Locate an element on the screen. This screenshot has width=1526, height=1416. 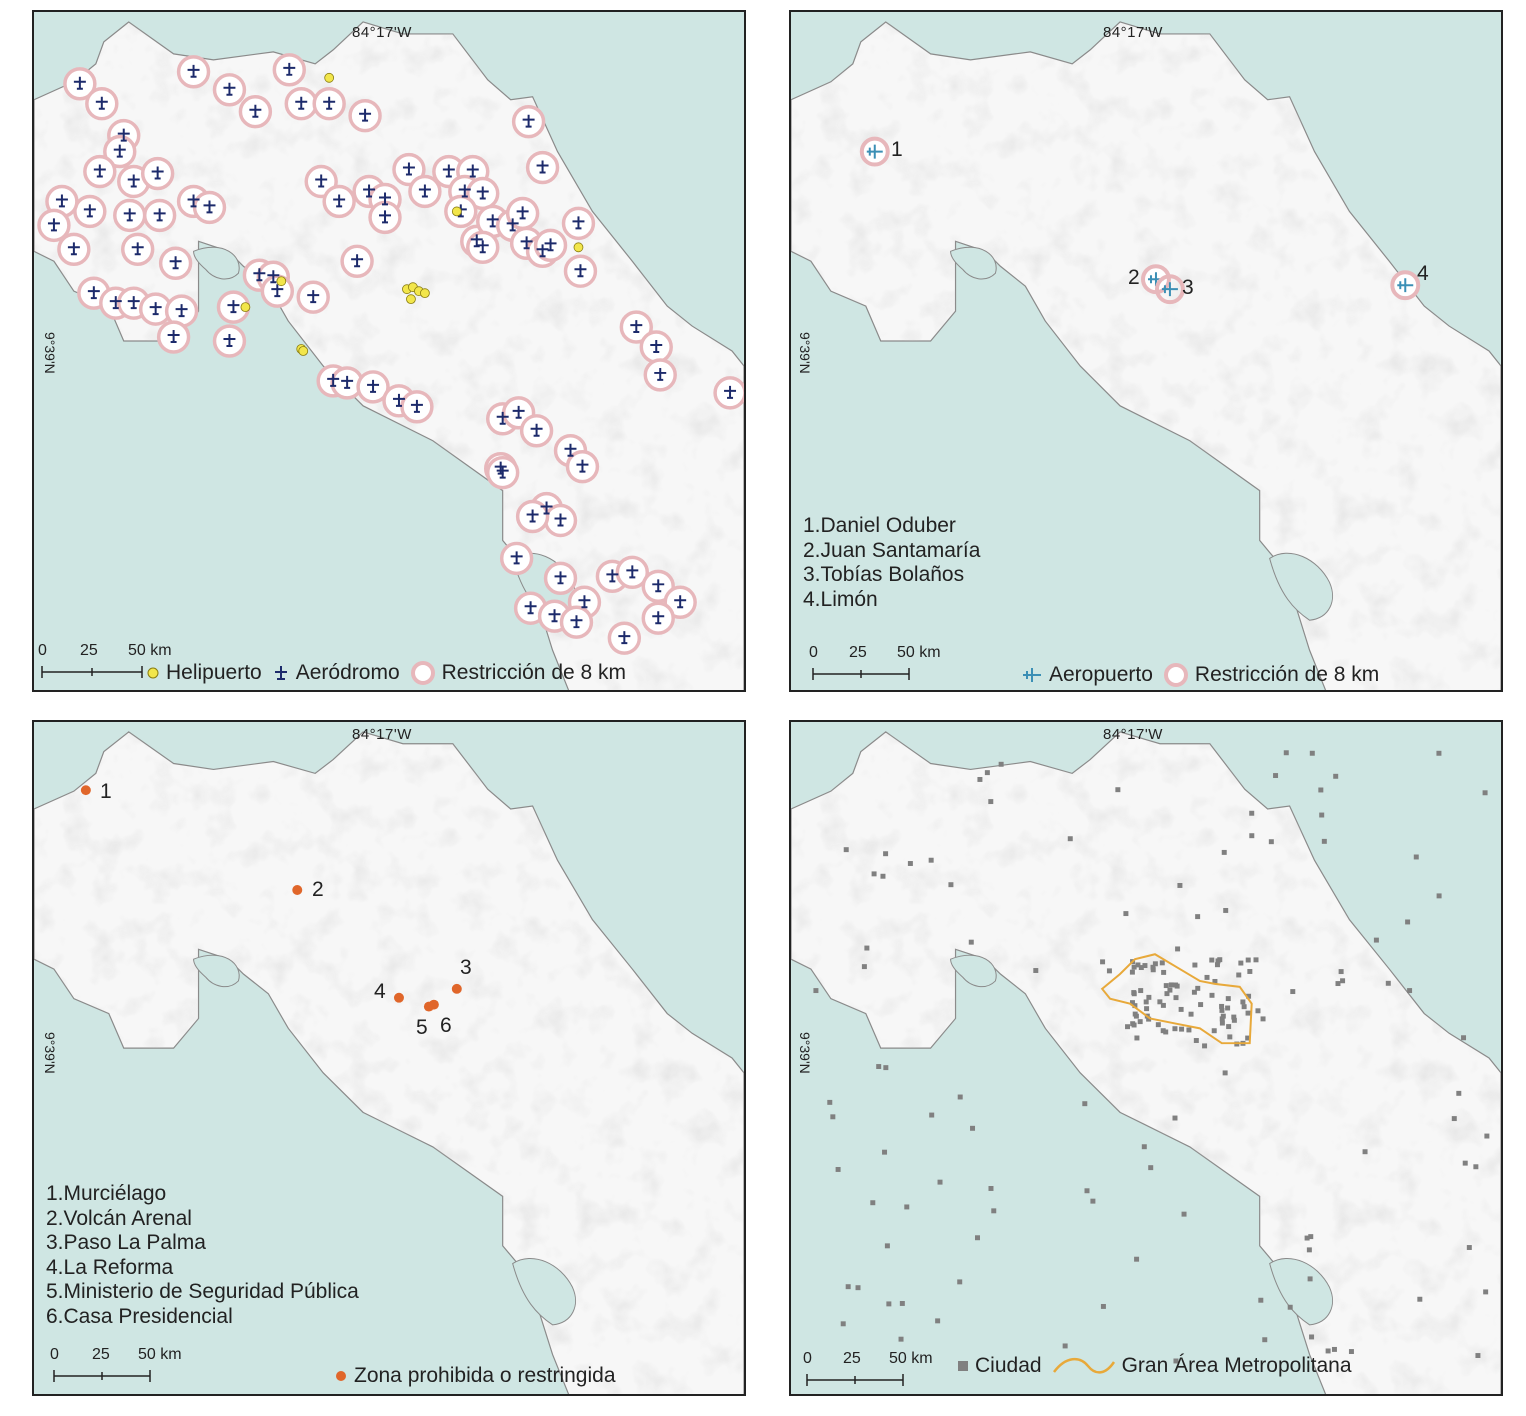
helipuerto-marker is located at coordinates (303, 351).